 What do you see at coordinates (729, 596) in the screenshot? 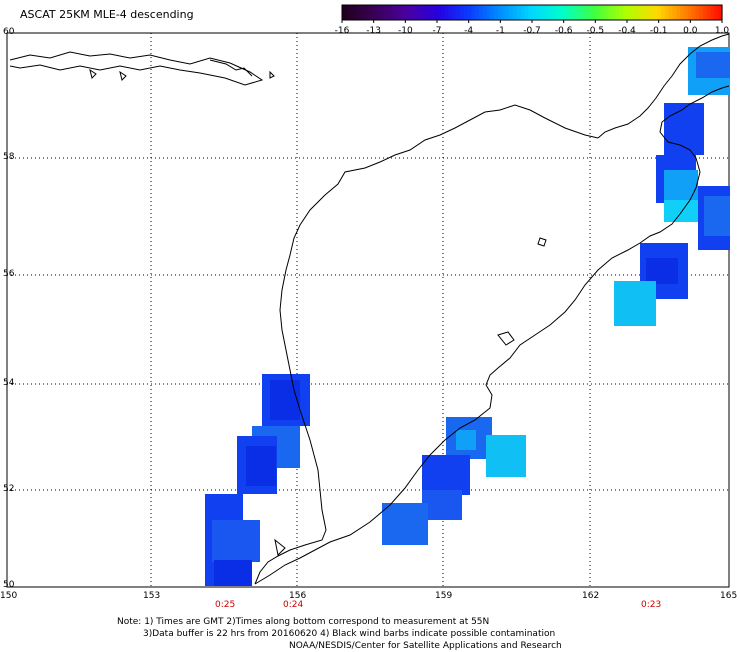
I see `longitude-label: 165` at bounding box center [729, 596].